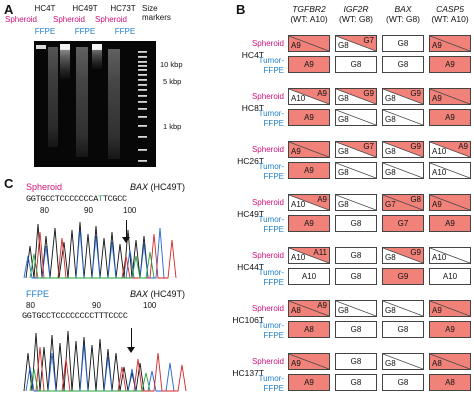 The width and height of the screenshot is (474, 401). Describe the element at coordinates (75, 316) in the screenshot. I see `trace-bottom-sequence: GGTGCCTCCCCCCCCTTTCCCC` at that location.